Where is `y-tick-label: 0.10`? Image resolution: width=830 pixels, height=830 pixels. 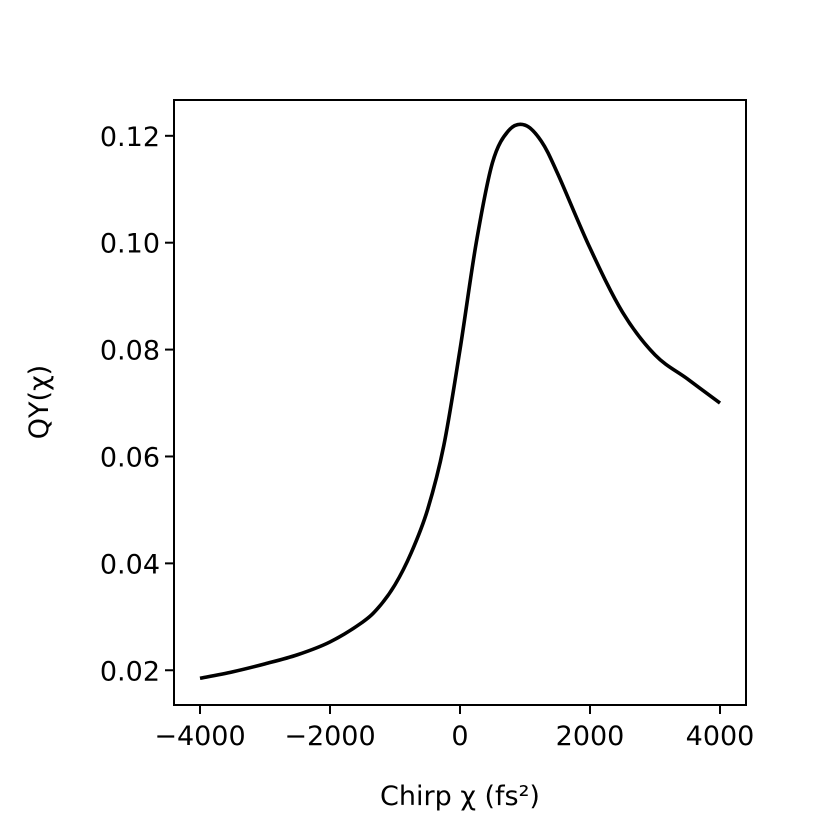 y-tick-label: 0.10 is located at coordinates (130, 244).